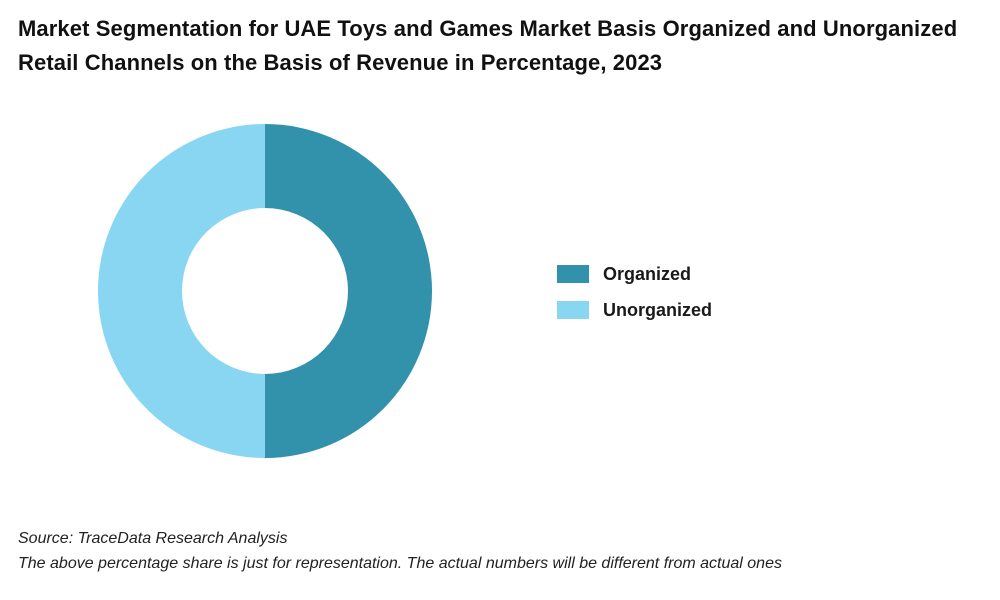  Describe the element at coordinates (153, 538) in the screenshot. I see `source-note: Source: TraceData Research Analysis` at that location.